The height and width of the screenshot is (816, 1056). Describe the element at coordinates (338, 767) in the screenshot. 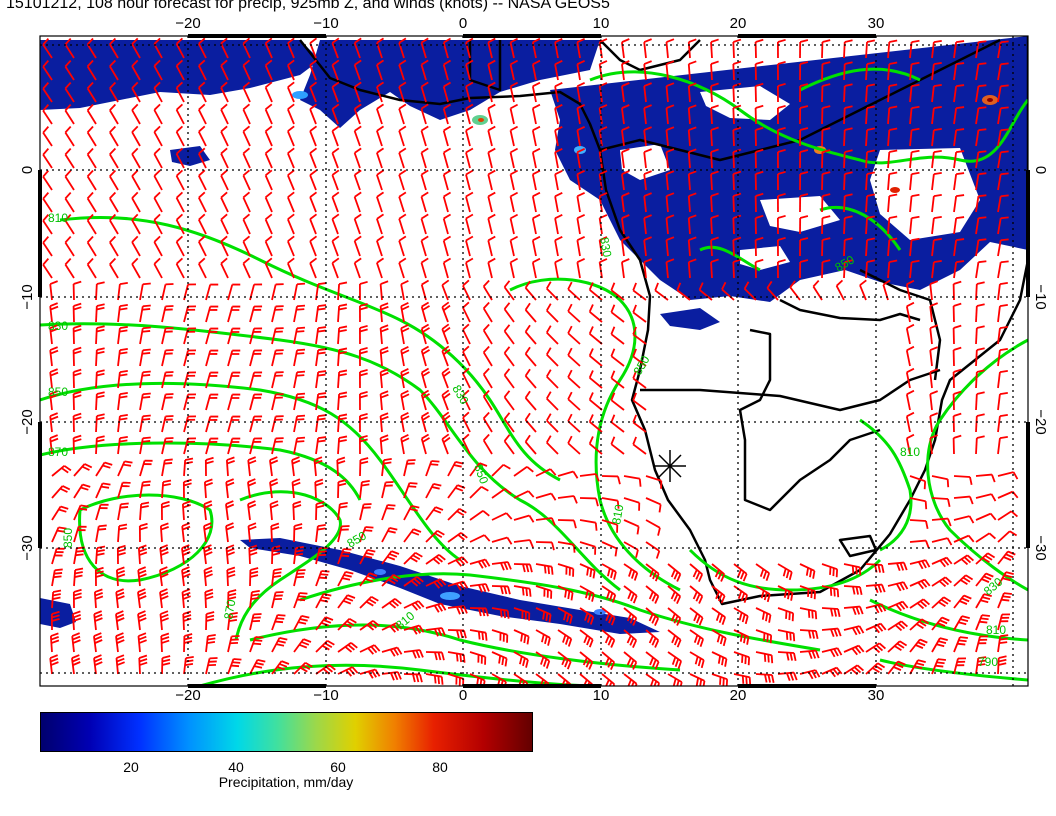

I see `colorbar-tick-label: 60` at that location.